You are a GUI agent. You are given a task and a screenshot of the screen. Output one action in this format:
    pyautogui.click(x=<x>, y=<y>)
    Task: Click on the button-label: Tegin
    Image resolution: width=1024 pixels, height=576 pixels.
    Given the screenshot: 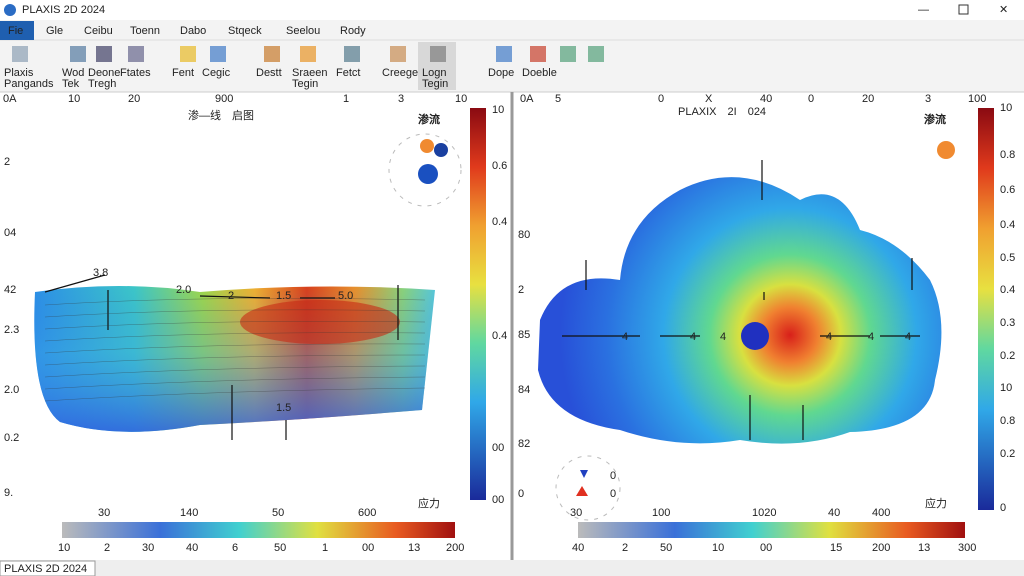 What is the action you would take?
    pyautogui.click(x=305, y=84)
    